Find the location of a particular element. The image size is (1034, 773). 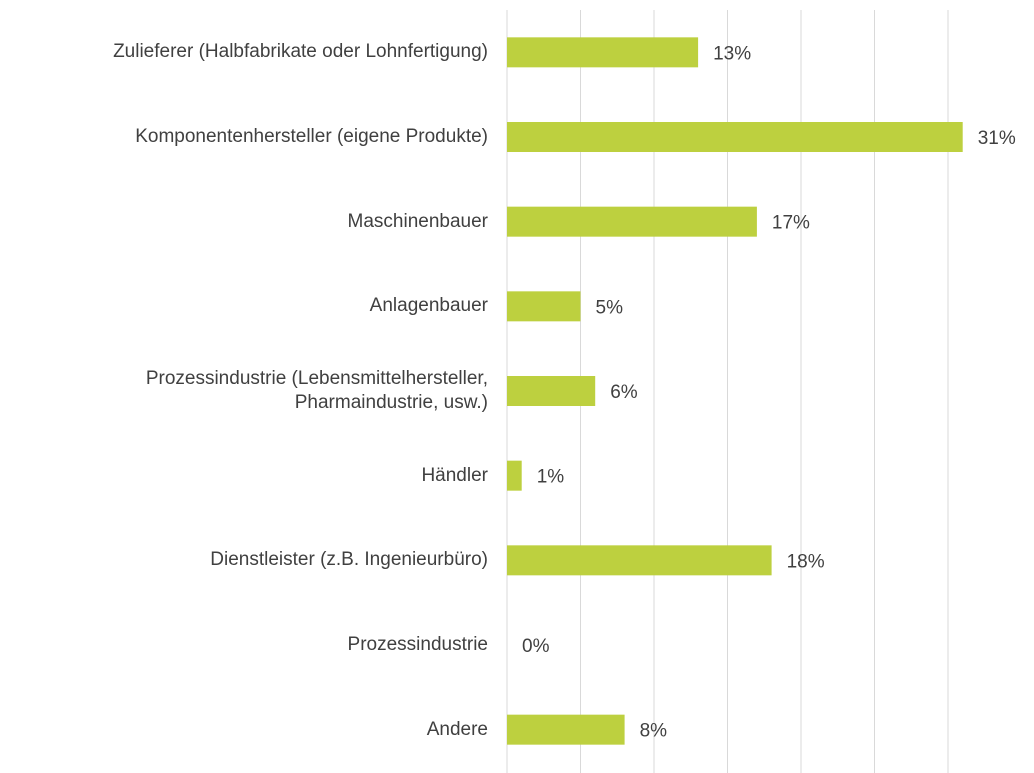

category-label: Dienstleister (z.B. Ingenieurbüro) is located at coordinates (349, 560).